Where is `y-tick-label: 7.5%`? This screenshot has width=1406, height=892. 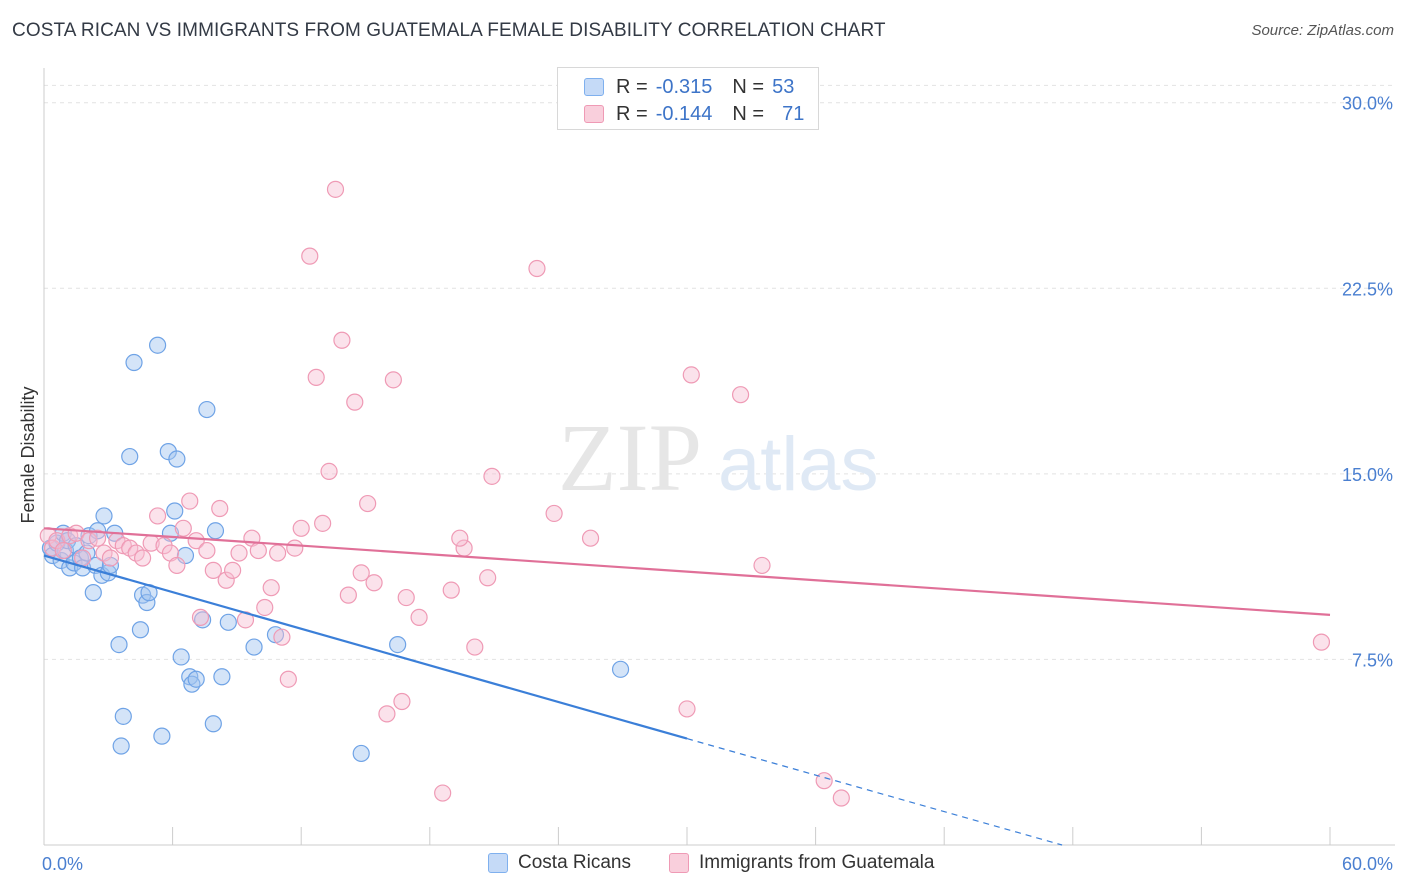 y-tick-label: 7.5% is located at coordinates (1372, 660).